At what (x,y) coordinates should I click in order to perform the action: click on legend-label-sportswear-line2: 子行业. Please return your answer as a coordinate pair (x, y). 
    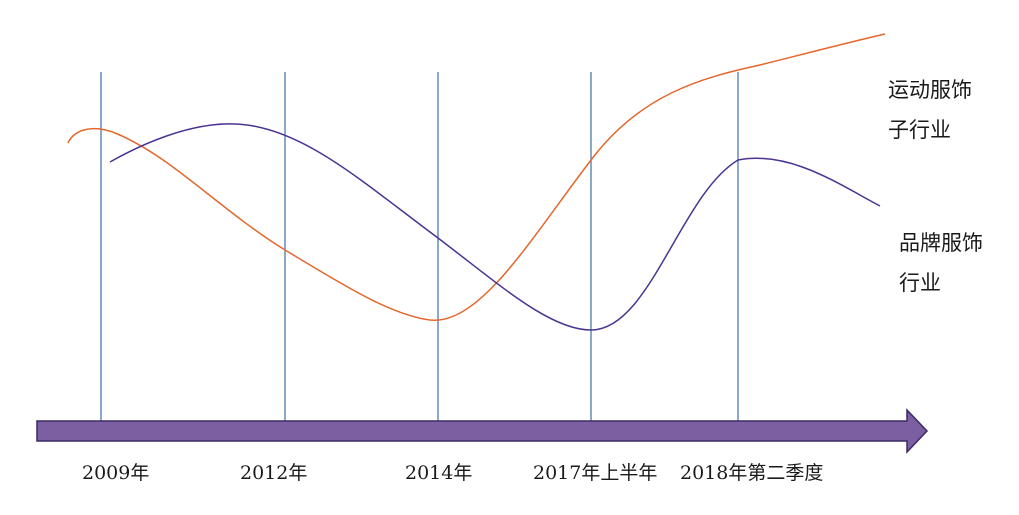
    Looking at the image, I should click on (919, 130).